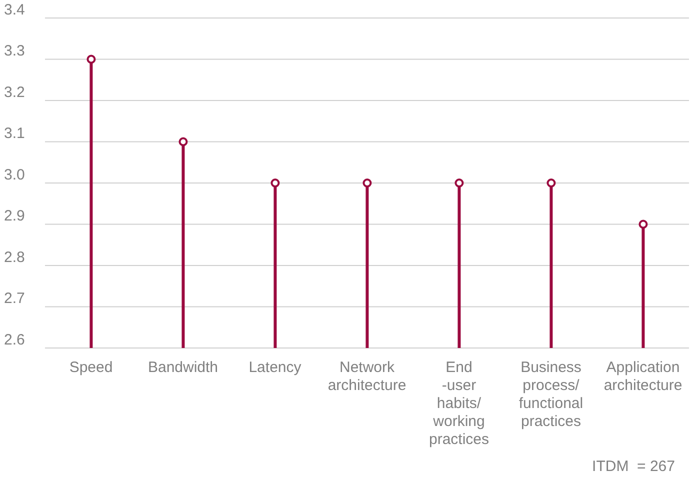  What do you see at coordinates (14, 51) in the screenshot?
I see `y-tick-label: 3.3` at bounding box center [14, 51].